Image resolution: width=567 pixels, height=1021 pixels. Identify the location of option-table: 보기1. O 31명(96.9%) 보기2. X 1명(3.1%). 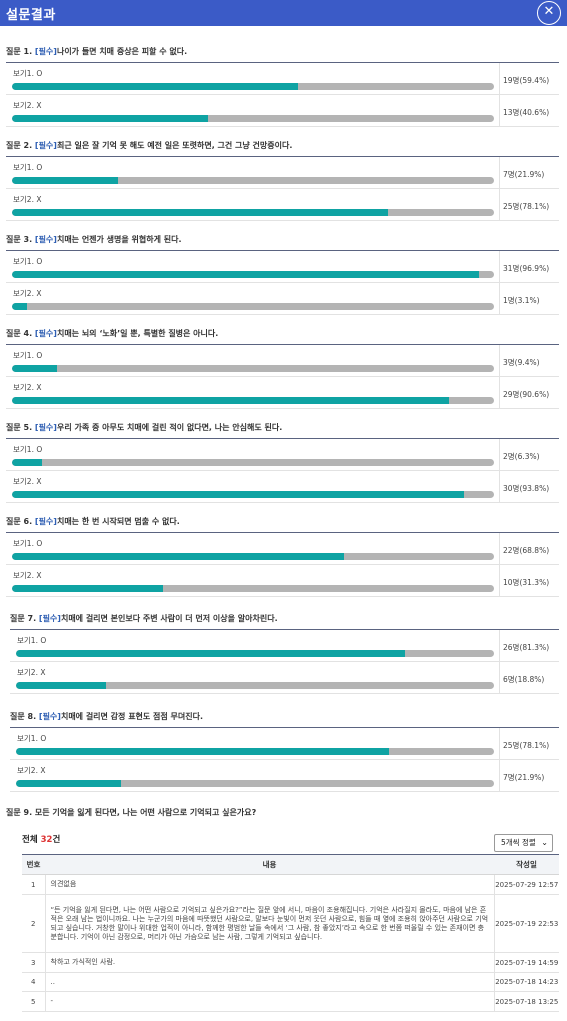
(282, 282).